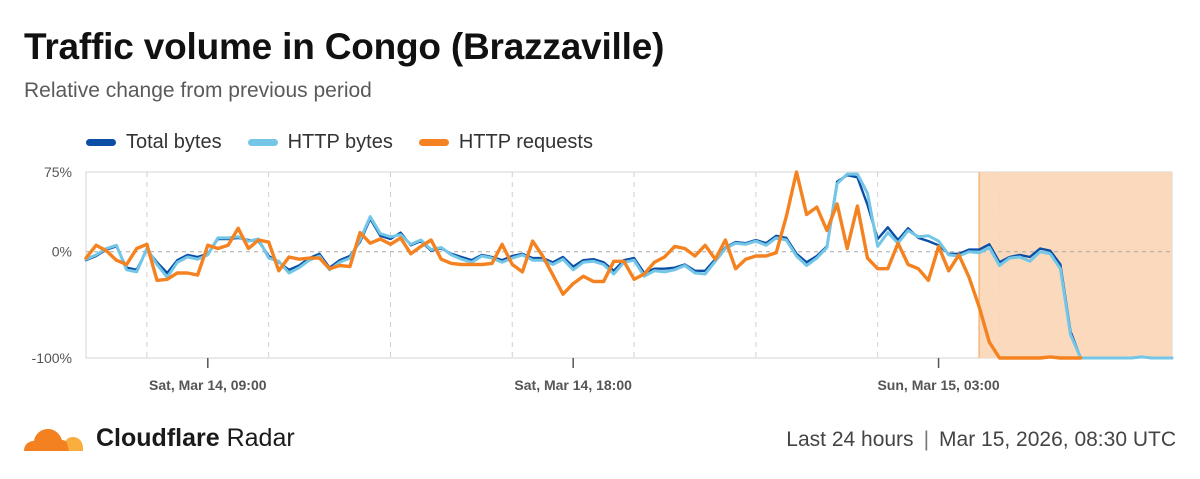 Image resolution: width=1200 pixels, height=479 pixels. What do you see at coordinates (938, 385) in the screenshot?
I see `x-tick-label: Sun, Mar 15, 03:00` at bounding box center [938, 385].